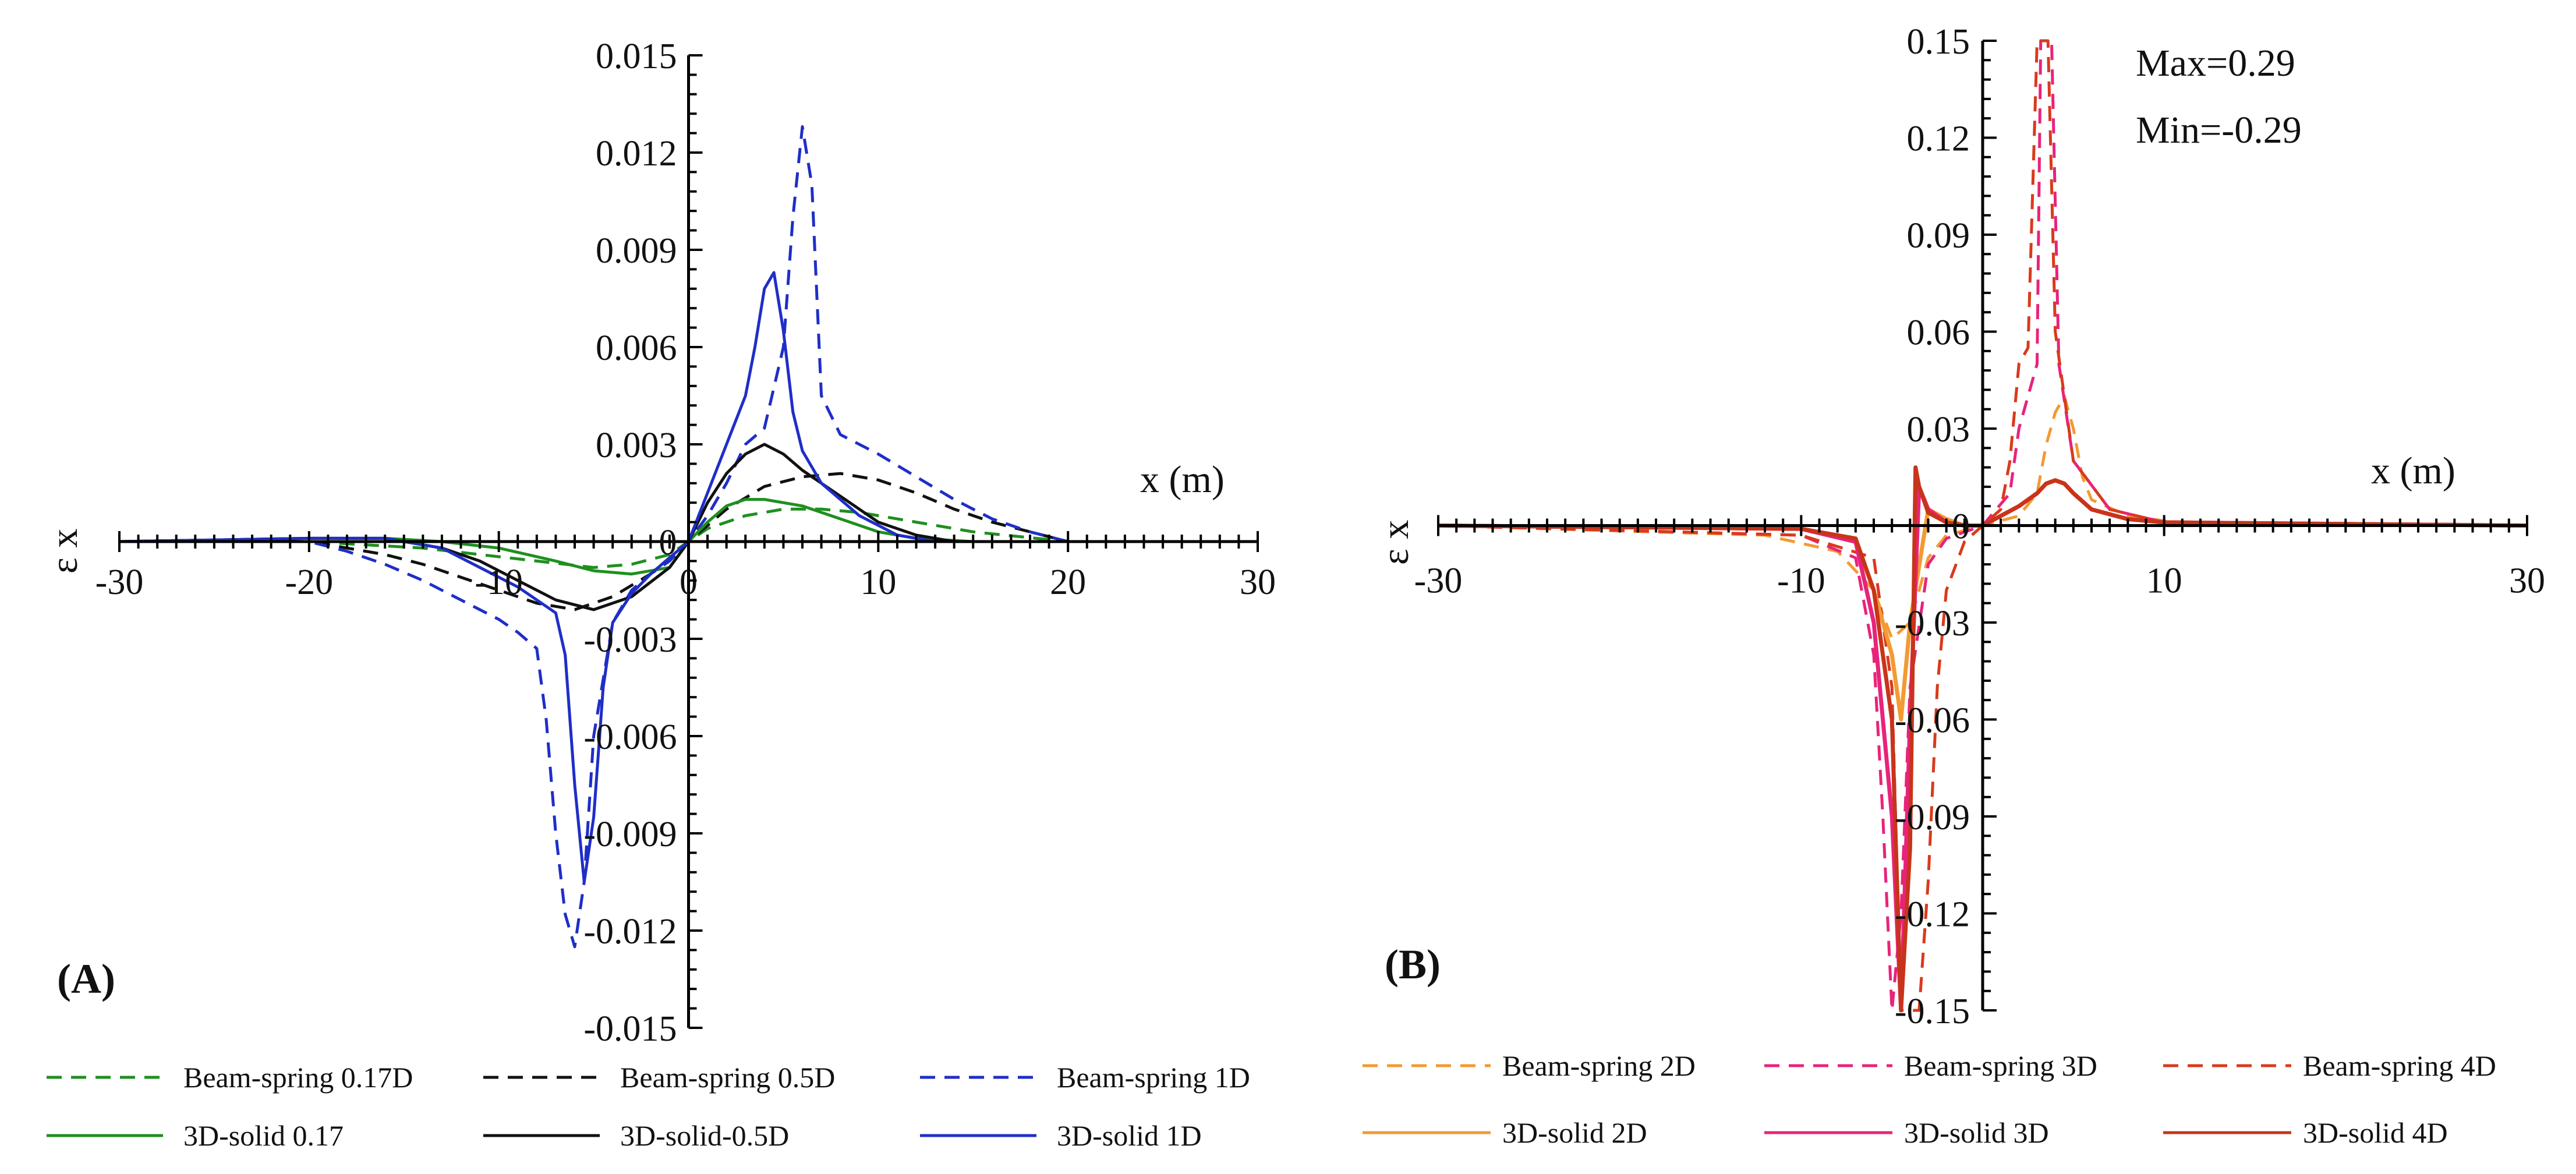  What do you see at coordinates (1182, 480) in the screenshot?
I see `chart-a-xlabel: x (m)` at bounding box center [1182, 480].